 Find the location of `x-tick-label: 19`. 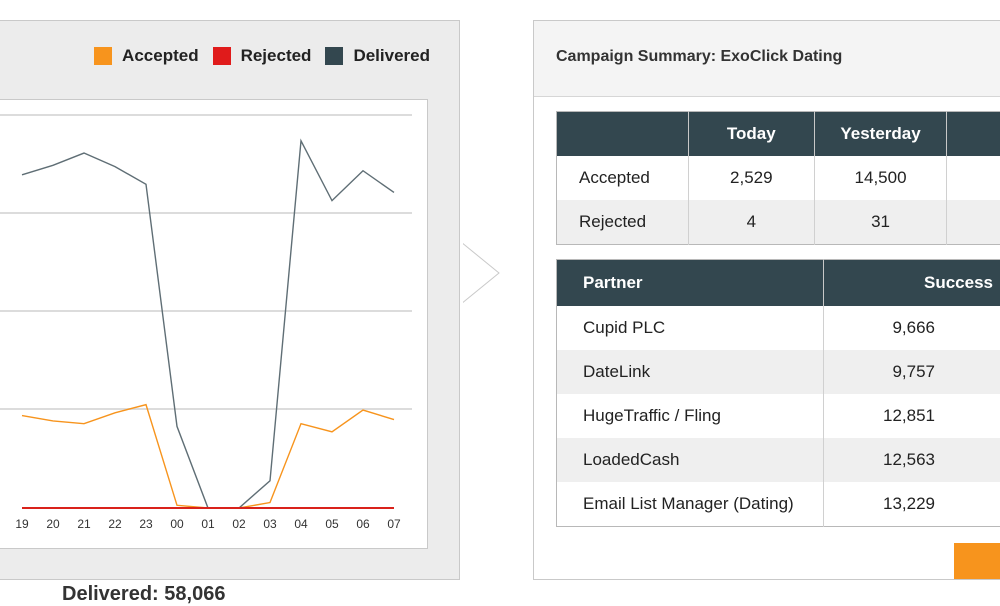

x-tick-label: 19 is located at coordinates (22, 524).